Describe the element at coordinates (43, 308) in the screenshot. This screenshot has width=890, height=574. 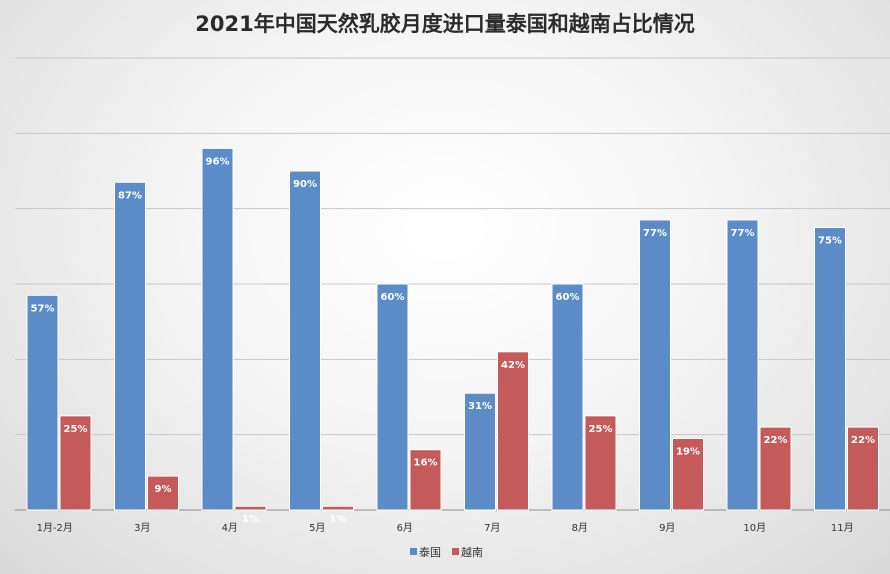
I see `data-label: 57%` at that location.